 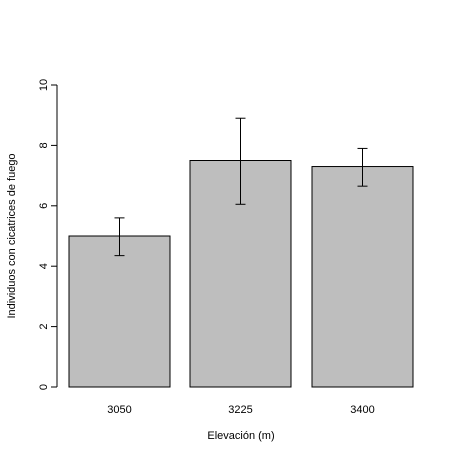 I want to click on x-tick-label: 3225, so click(x=240, y=410).